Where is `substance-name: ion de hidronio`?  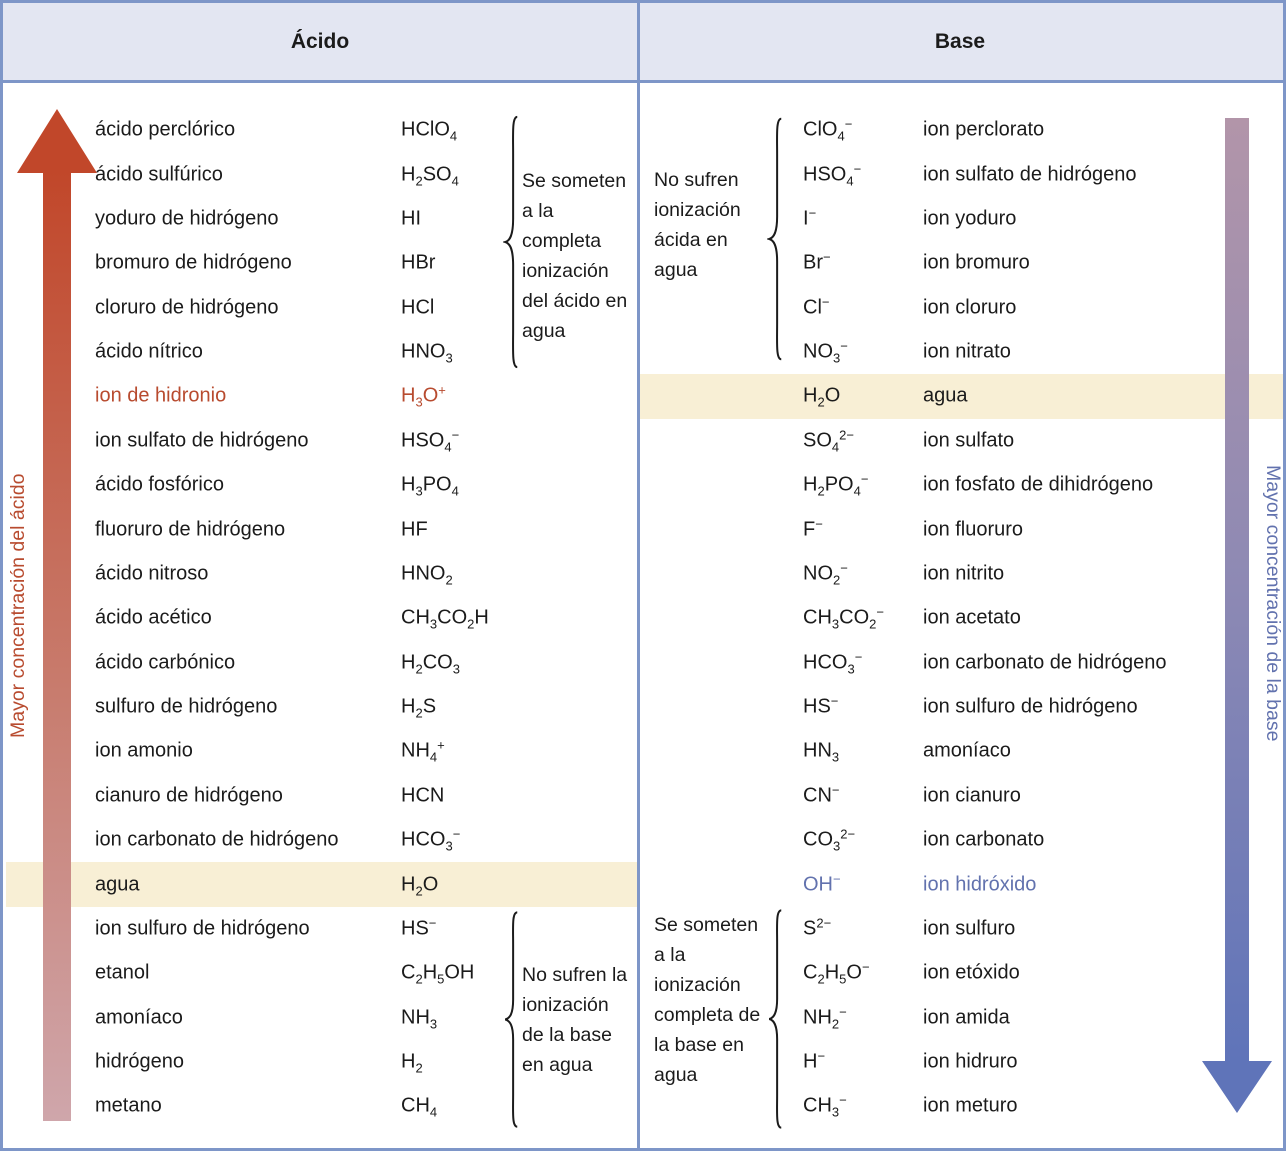 substance-name: ion de hidronio is located at coordinates (161, 395).